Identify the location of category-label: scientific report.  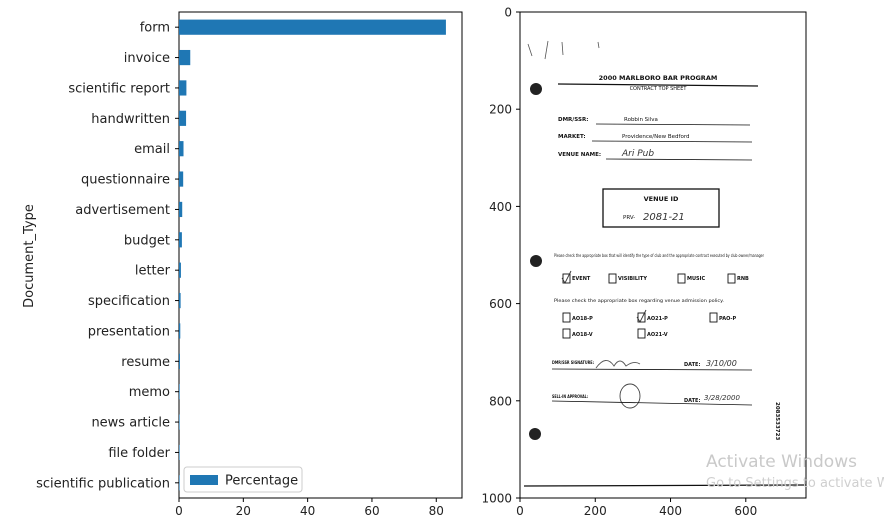
(119, 88).